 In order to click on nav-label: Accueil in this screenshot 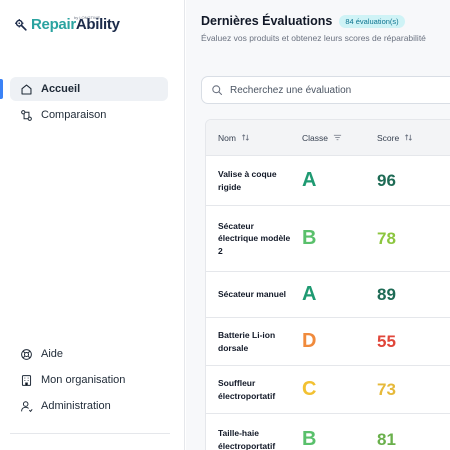, I will do `click(61, 89)`.